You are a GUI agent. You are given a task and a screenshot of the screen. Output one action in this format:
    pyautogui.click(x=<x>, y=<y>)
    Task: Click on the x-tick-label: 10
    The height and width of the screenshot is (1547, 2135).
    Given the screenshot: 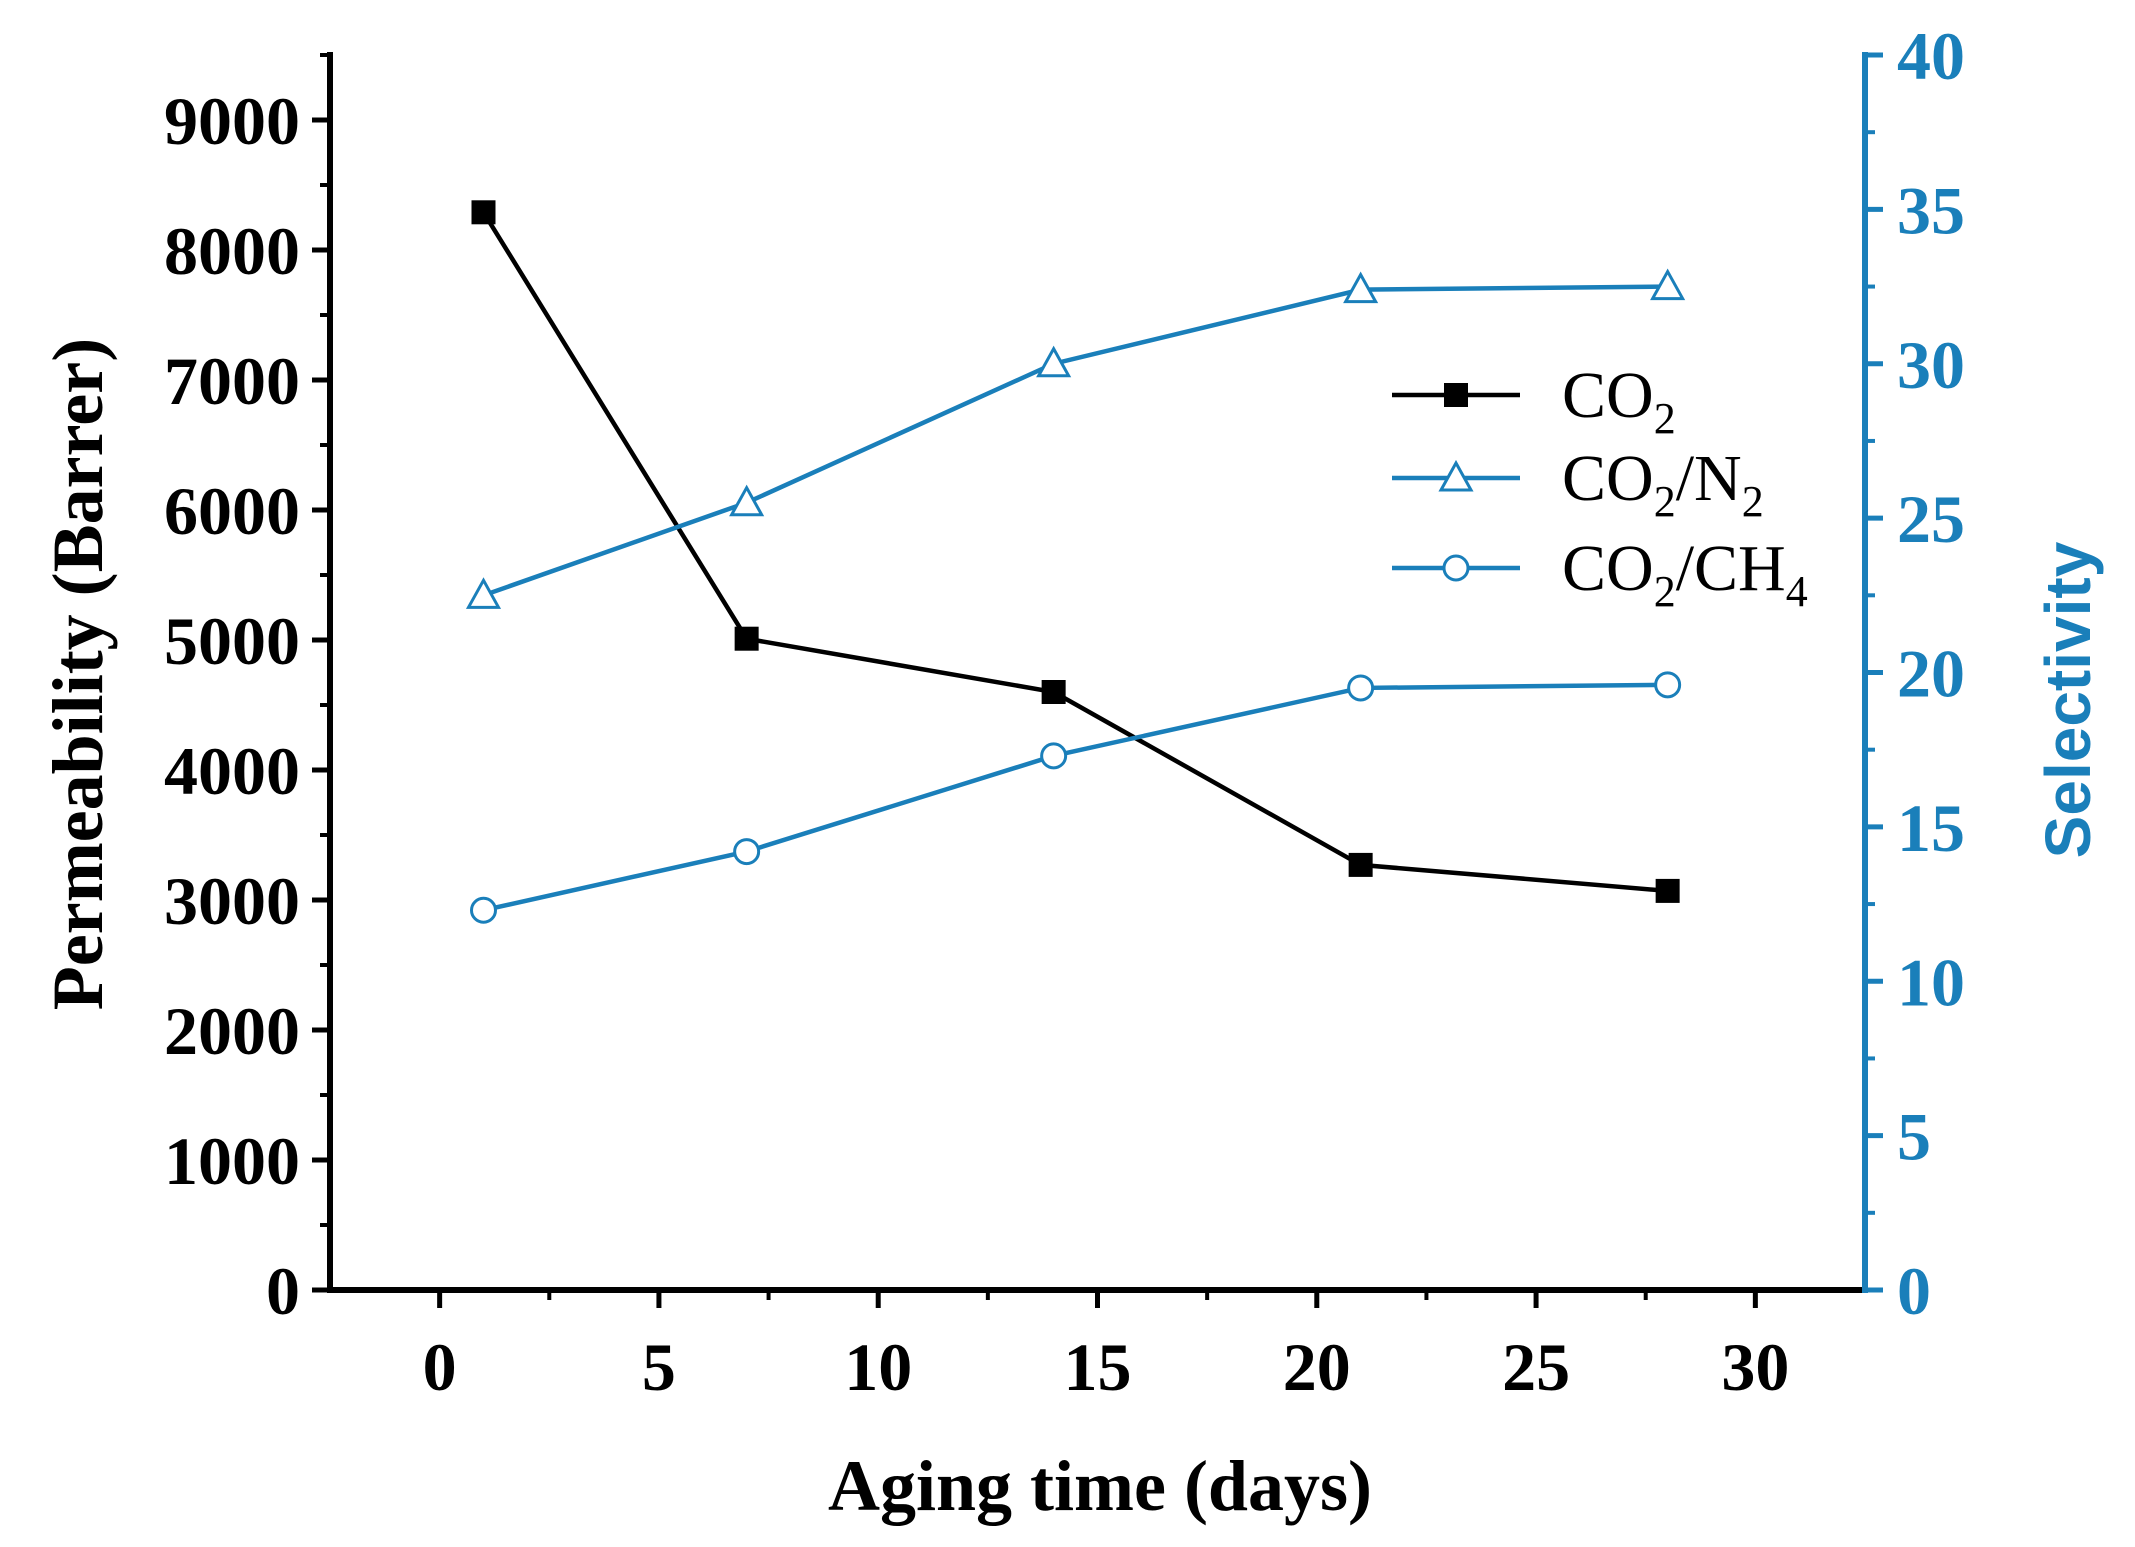 What is the action you would take?
    pyautogui.click(x=878, y=1367)
    